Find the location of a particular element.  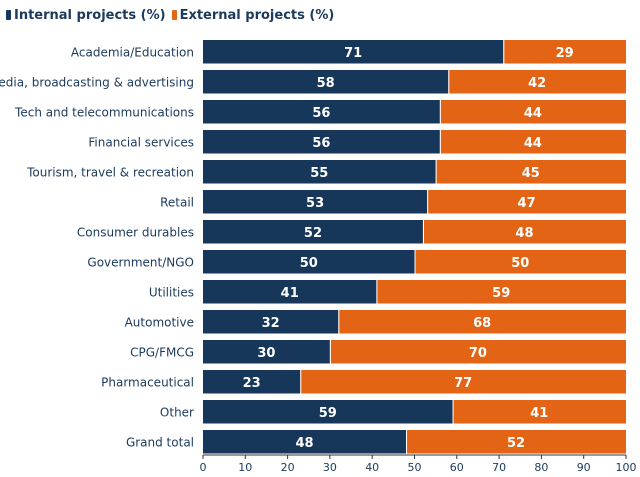

data-label-external-consumer-durables: 48 is located at coordinates (524, 233).